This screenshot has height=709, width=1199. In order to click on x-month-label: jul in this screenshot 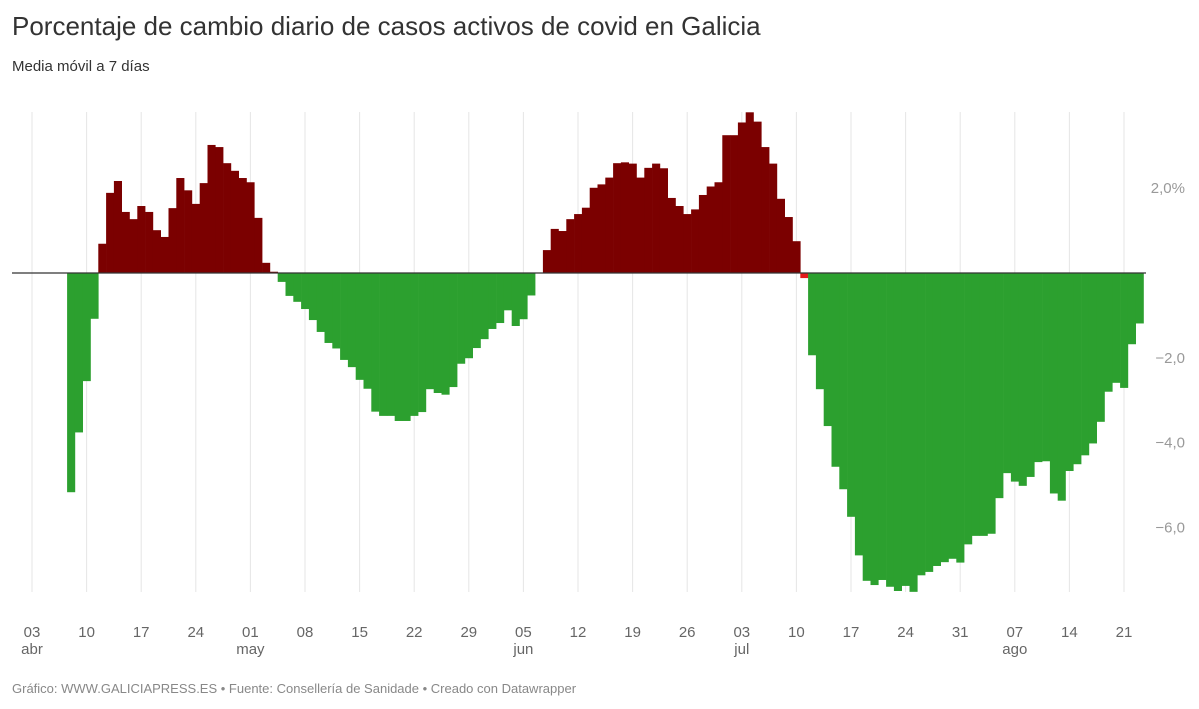, I will do `click(741, 649)`.